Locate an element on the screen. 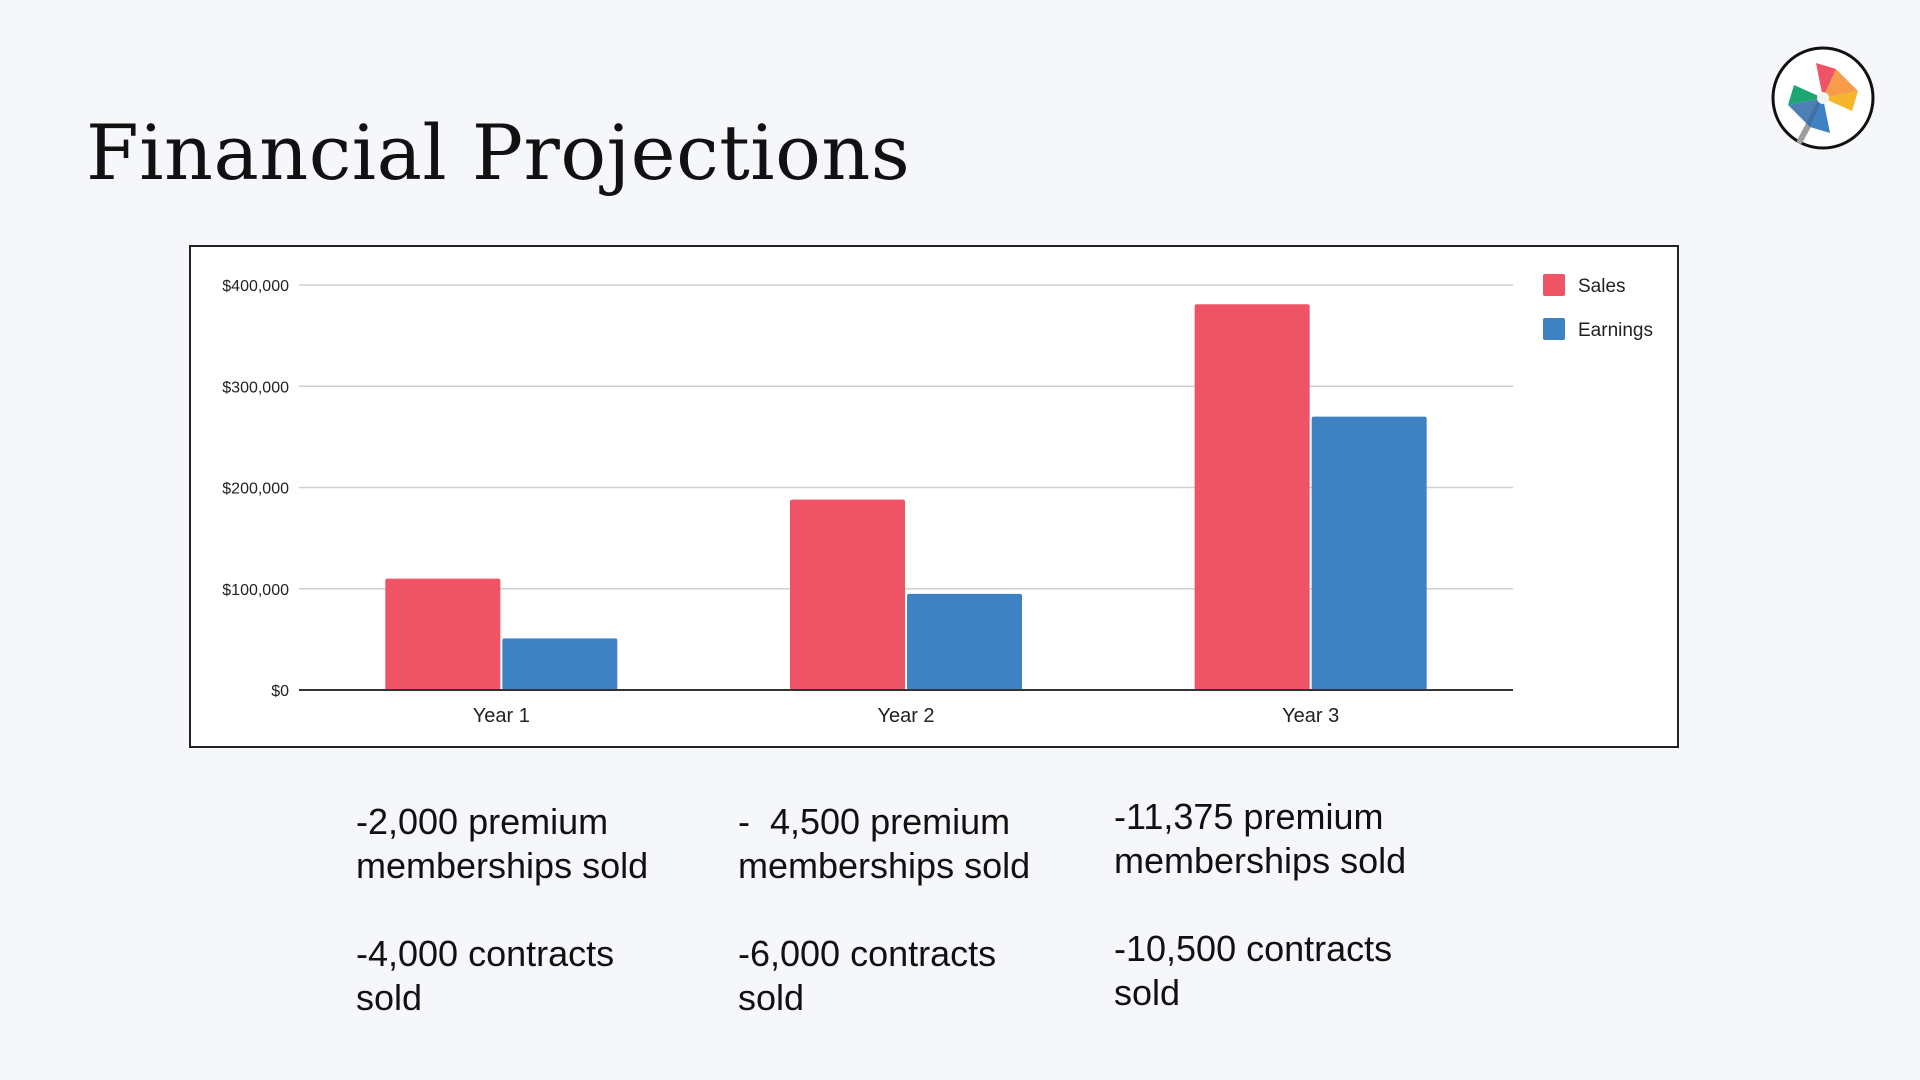  y-tick-label: $100,000 is located at coordinates (255, 590).